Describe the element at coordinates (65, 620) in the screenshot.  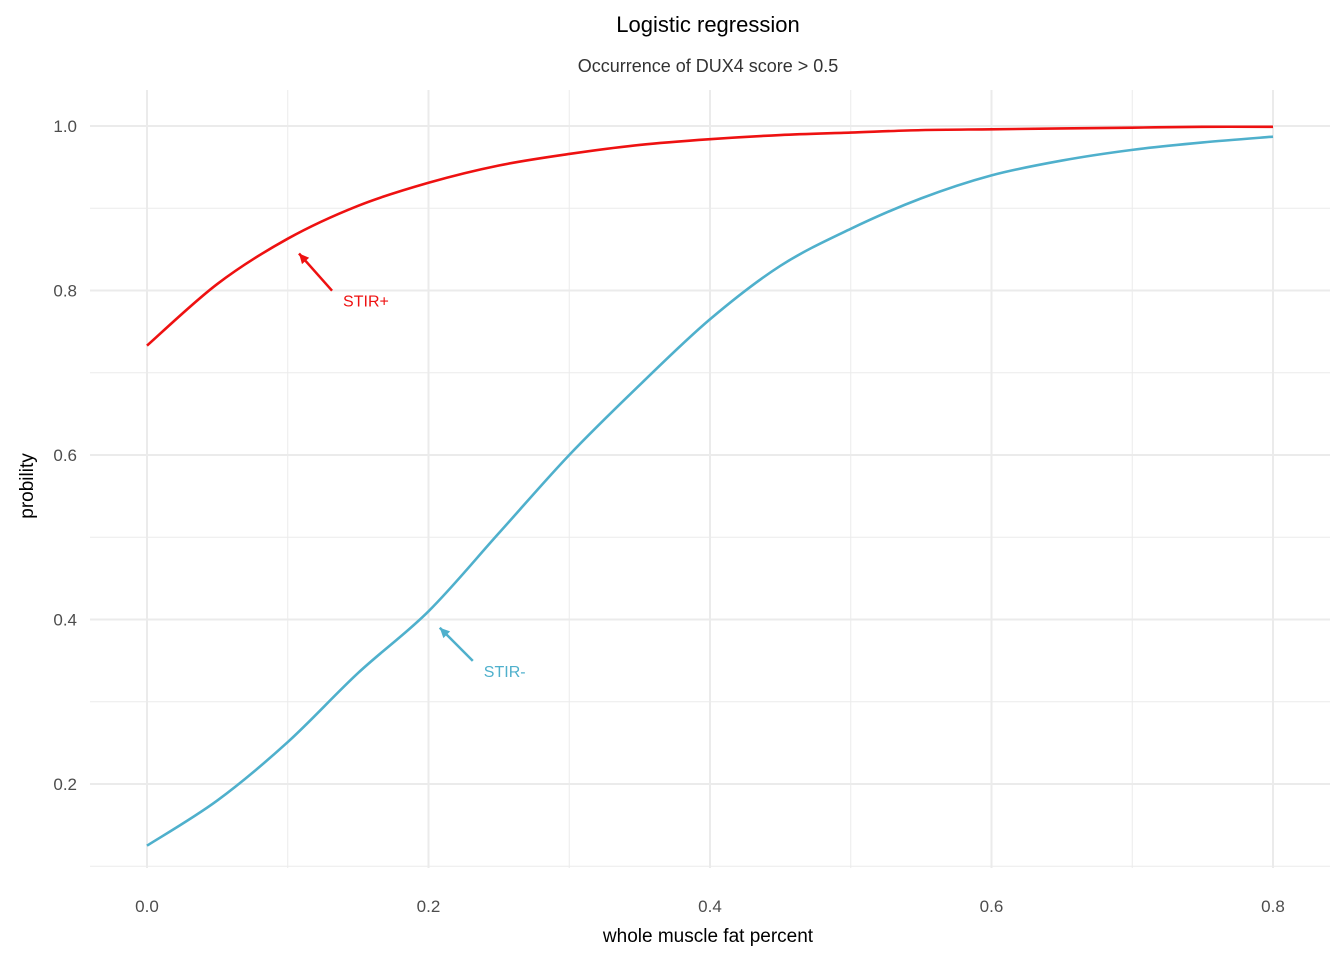
I see `y-tick-label: 0.4` at that location.